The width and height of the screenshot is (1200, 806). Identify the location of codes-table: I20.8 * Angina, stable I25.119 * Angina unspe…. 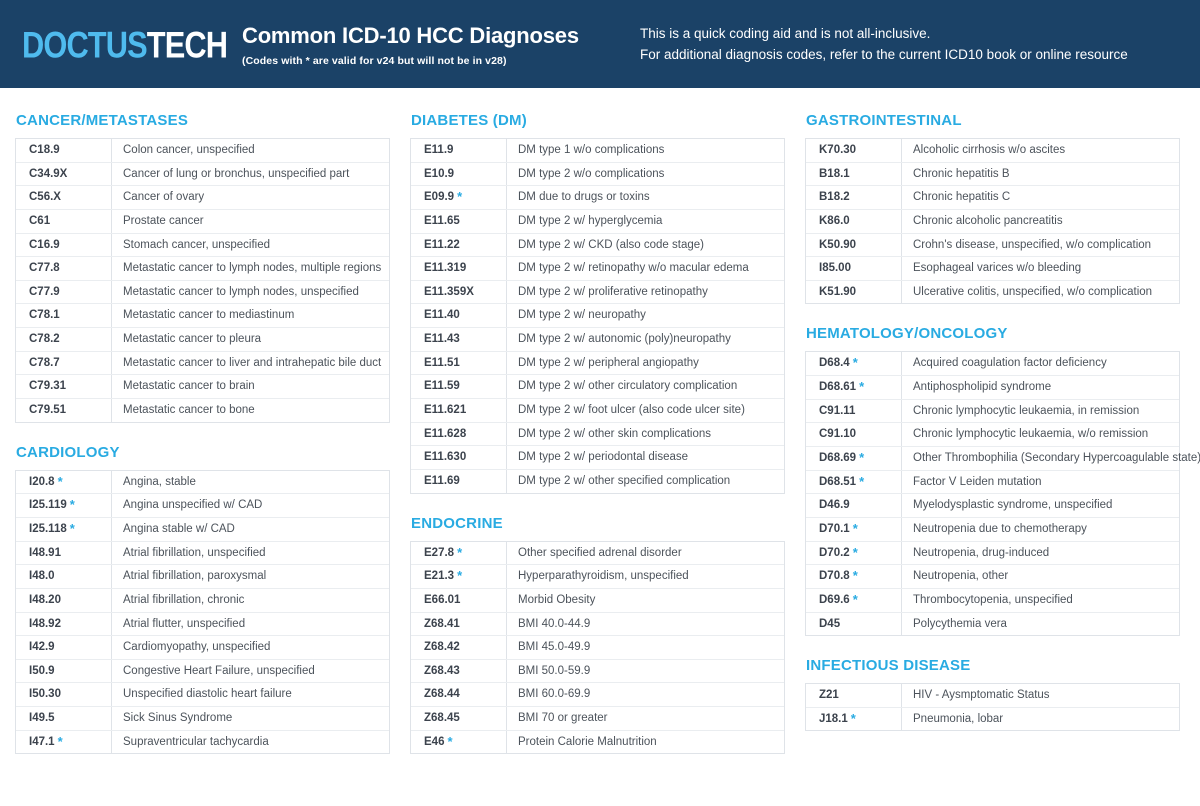
(202, 612).